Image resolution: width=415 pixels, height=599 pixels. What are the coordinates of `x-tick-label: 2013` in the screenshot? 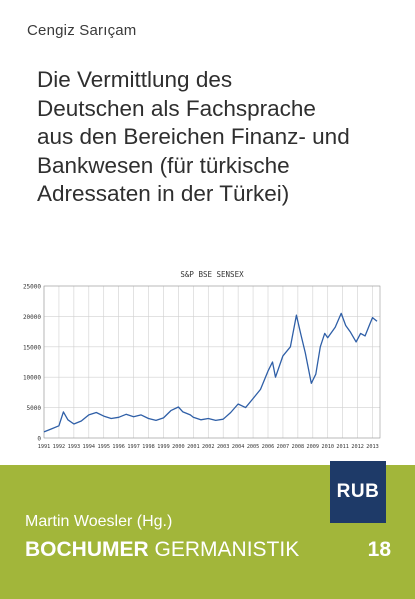 It's located at (372, 447).